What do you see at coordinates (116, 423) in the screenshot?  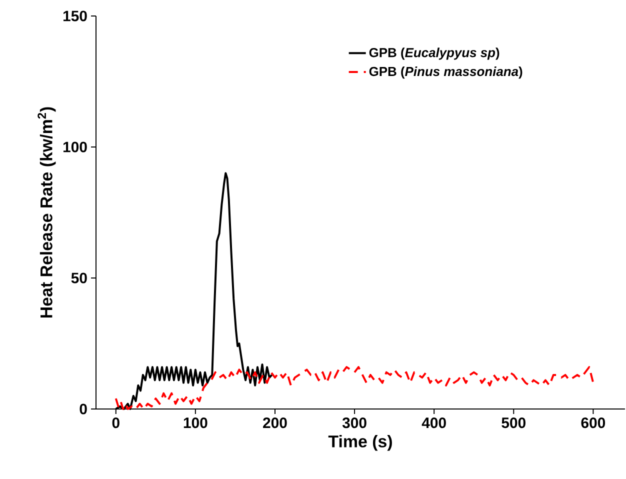 I see `x-tick-label: 0` at bounding box center [116, 423].